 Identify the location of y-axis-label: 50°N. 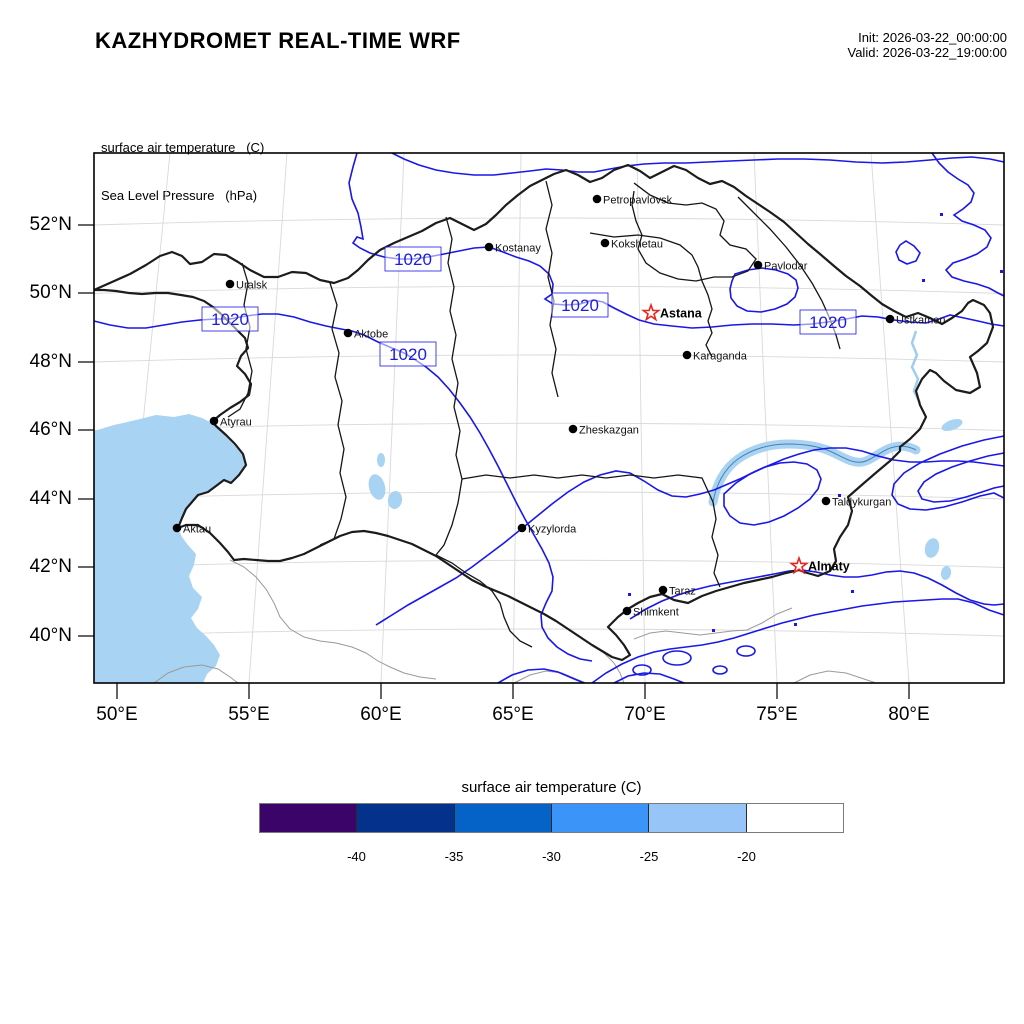
(50, 292).